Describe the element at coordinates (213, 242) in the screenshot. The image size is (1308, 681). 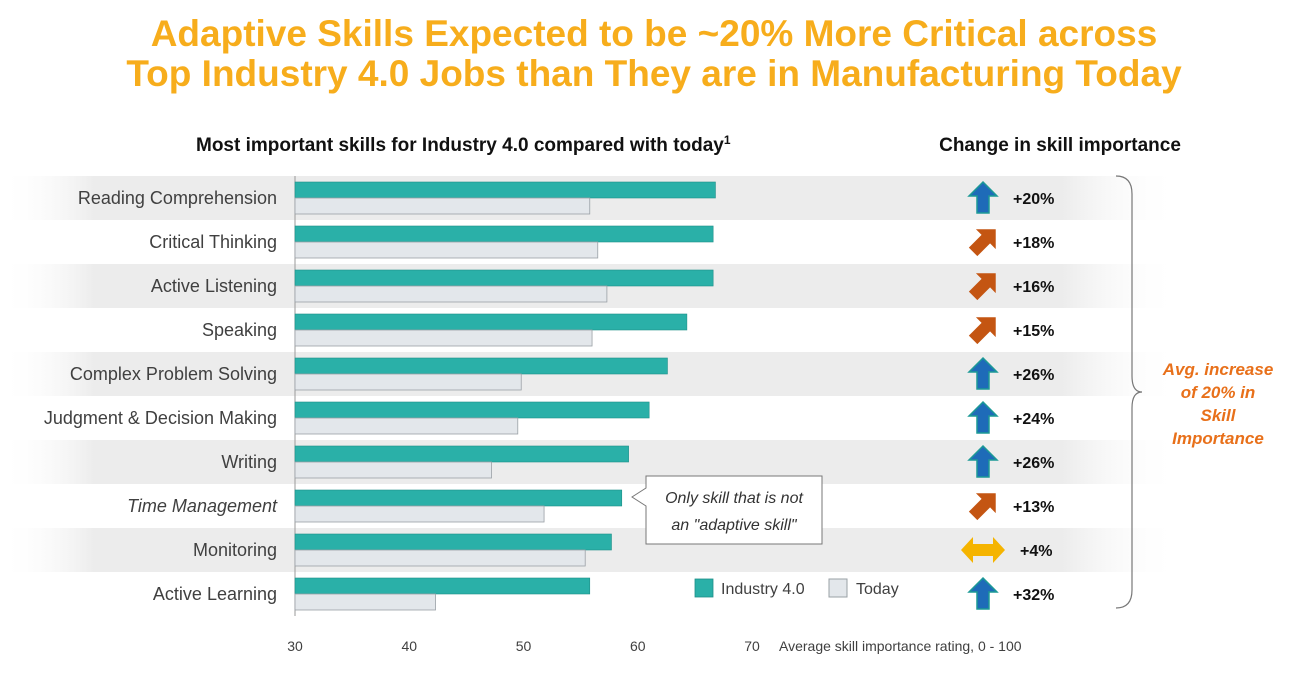
I see `skill-label: Critical Thinking` at that location.